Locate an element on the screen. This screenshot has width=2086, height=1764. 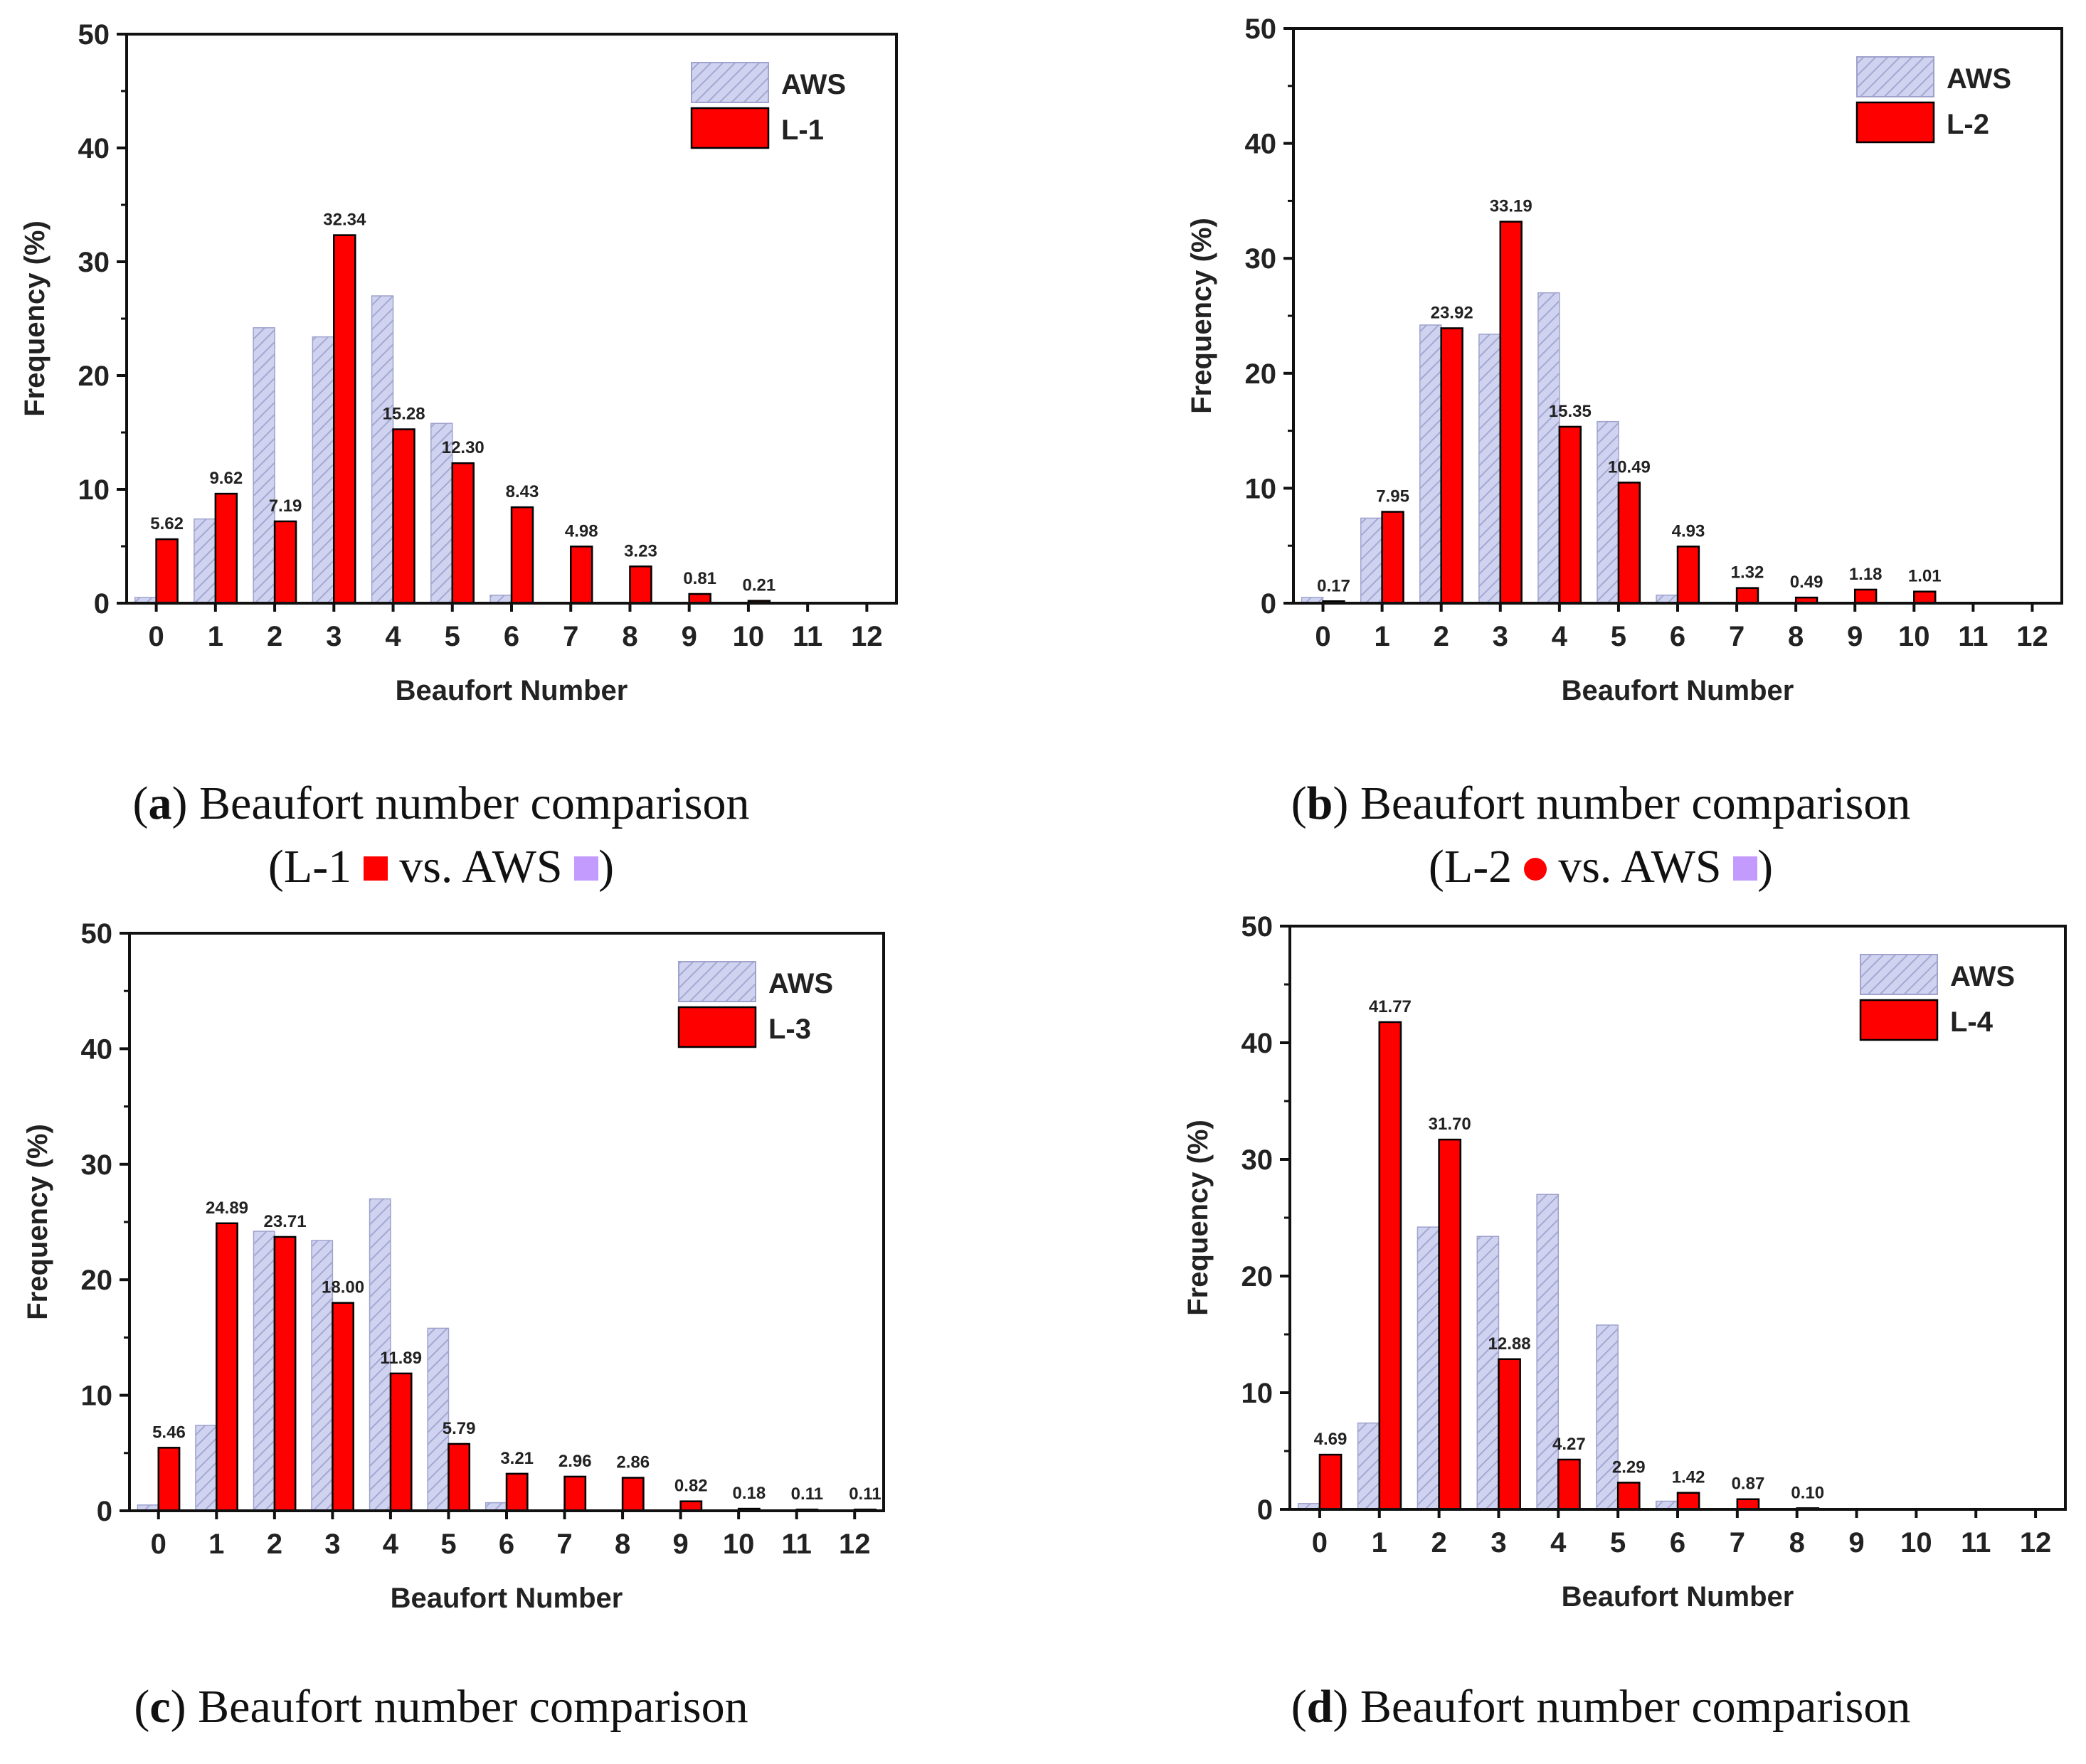
data-label-3: 32.34 is located at coordinates (344, 220).